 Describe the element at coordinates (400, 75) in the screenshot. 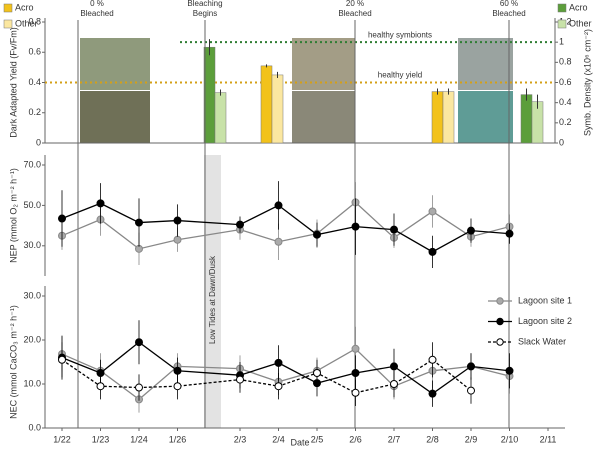

I see `reference-label: healthy yield` at that location.